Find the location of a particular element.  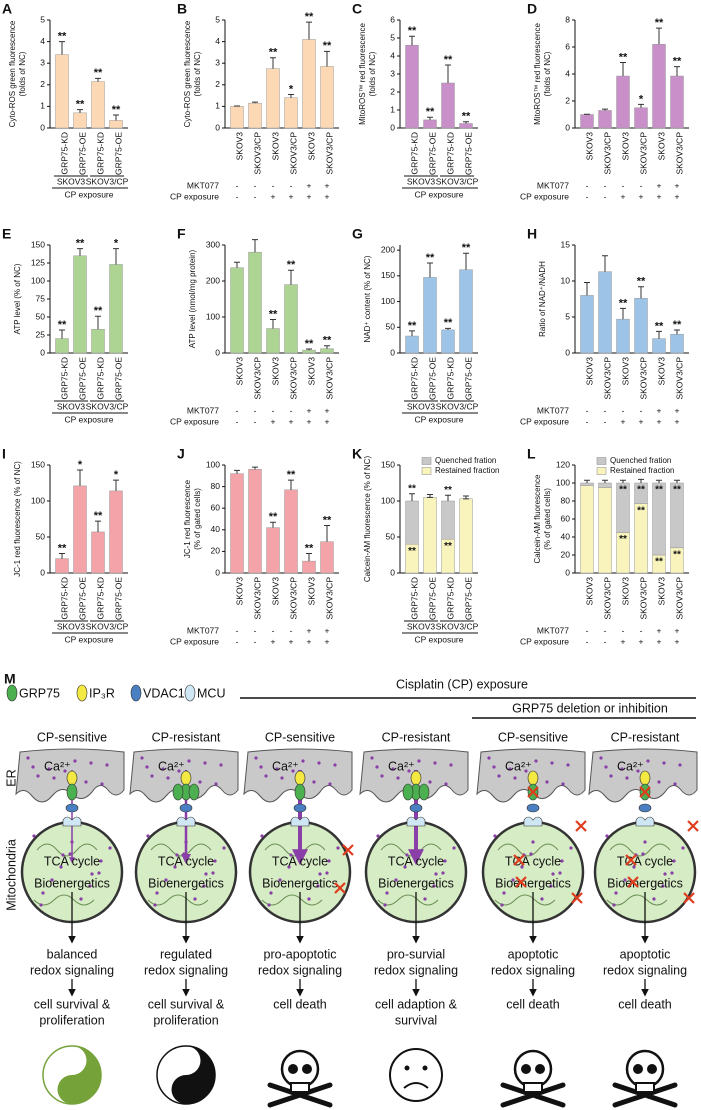

cristae is located at coordinates (526, 874).